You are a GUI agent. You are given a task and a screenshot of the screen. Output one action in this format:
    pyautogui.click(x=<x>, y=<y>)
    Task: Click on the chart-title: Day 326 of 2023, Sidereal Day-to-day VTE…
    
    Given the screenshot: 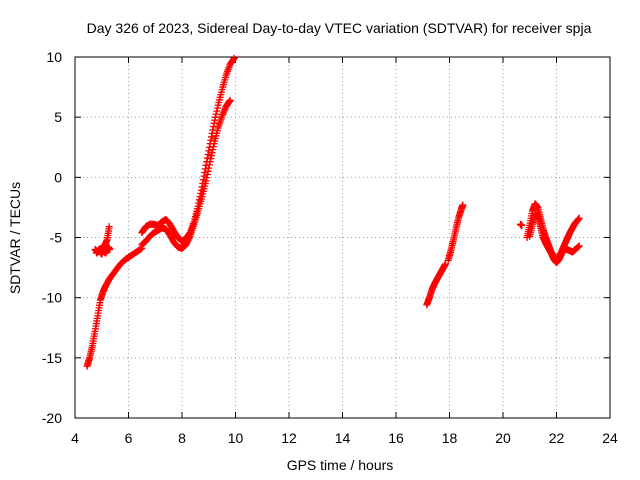 What is the action you would take?
    pyautogui.click(x=339, y=28)
    